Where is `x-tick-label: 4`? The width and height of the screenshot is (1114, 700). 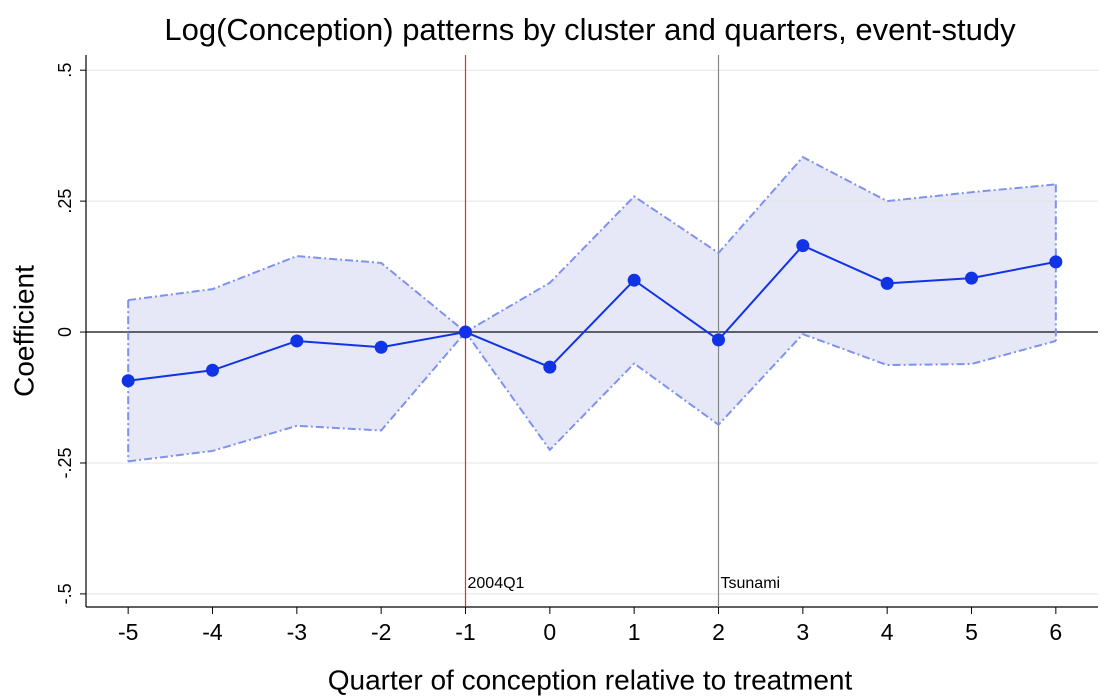
x-tick-label: 4 is located at coordinates (887, 632).